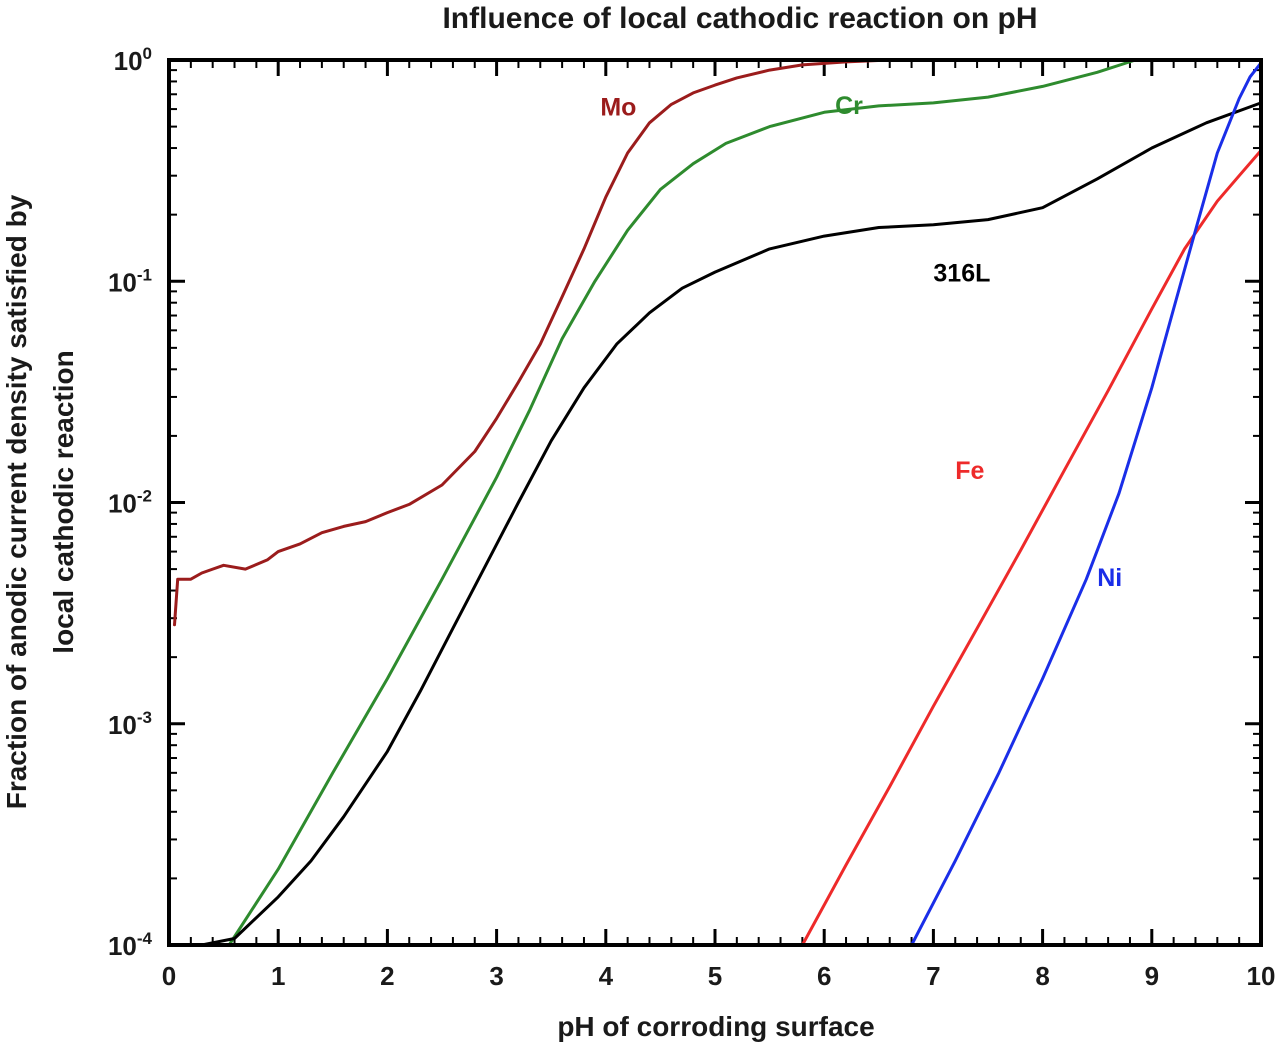 The width and height of the screenshot is (1280, 1048). I want to click on x-tick-label-2: 2, so click(387, 976).